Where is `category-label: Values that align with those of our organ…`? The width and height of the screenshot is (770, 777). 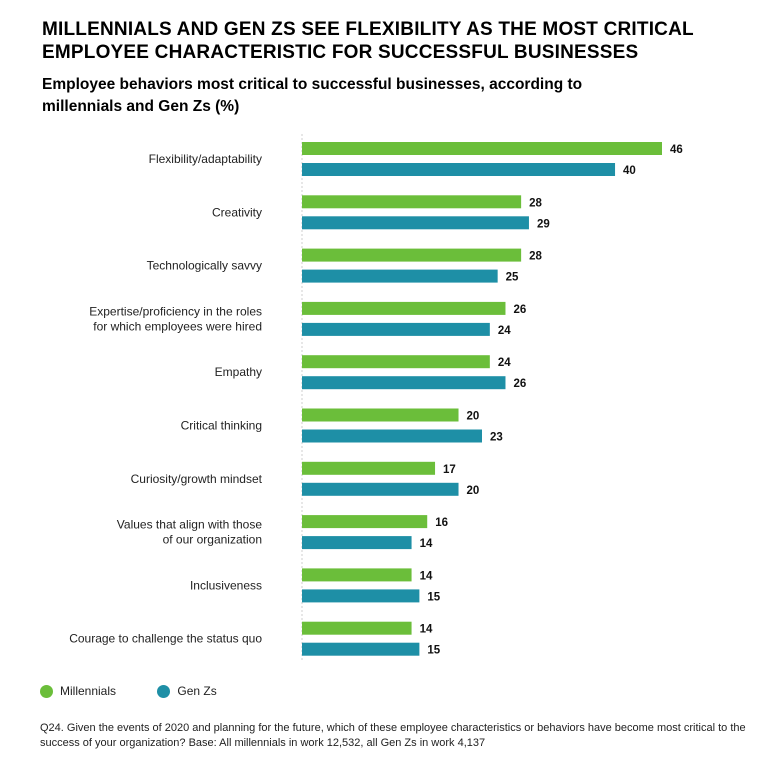 category-label: Values that align with those of our organ… is located at coordinates (190, 532).